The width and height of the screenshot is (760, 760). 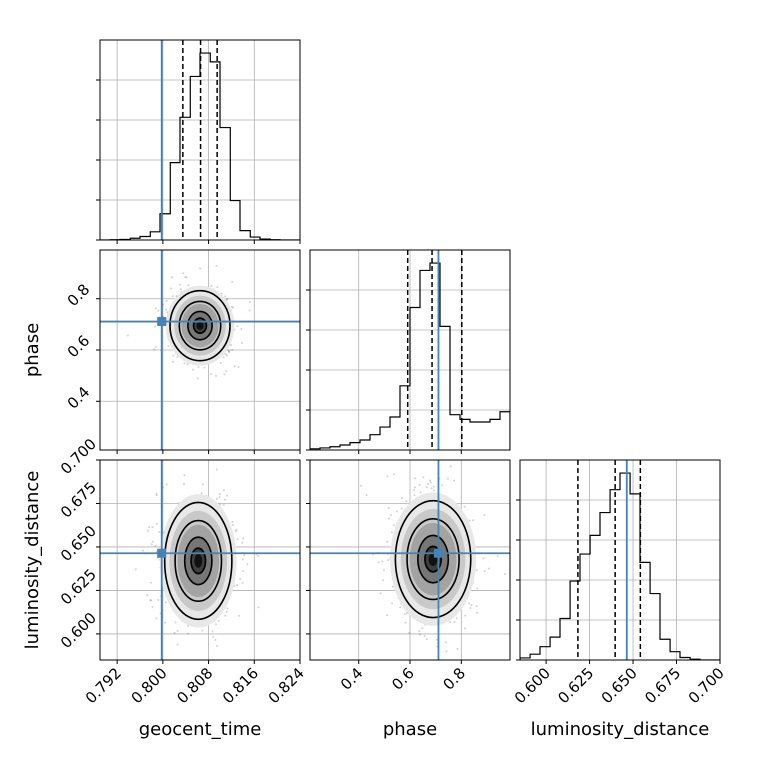 I want to click on hist-panel-geocent_time, so click(x=198, y=141).